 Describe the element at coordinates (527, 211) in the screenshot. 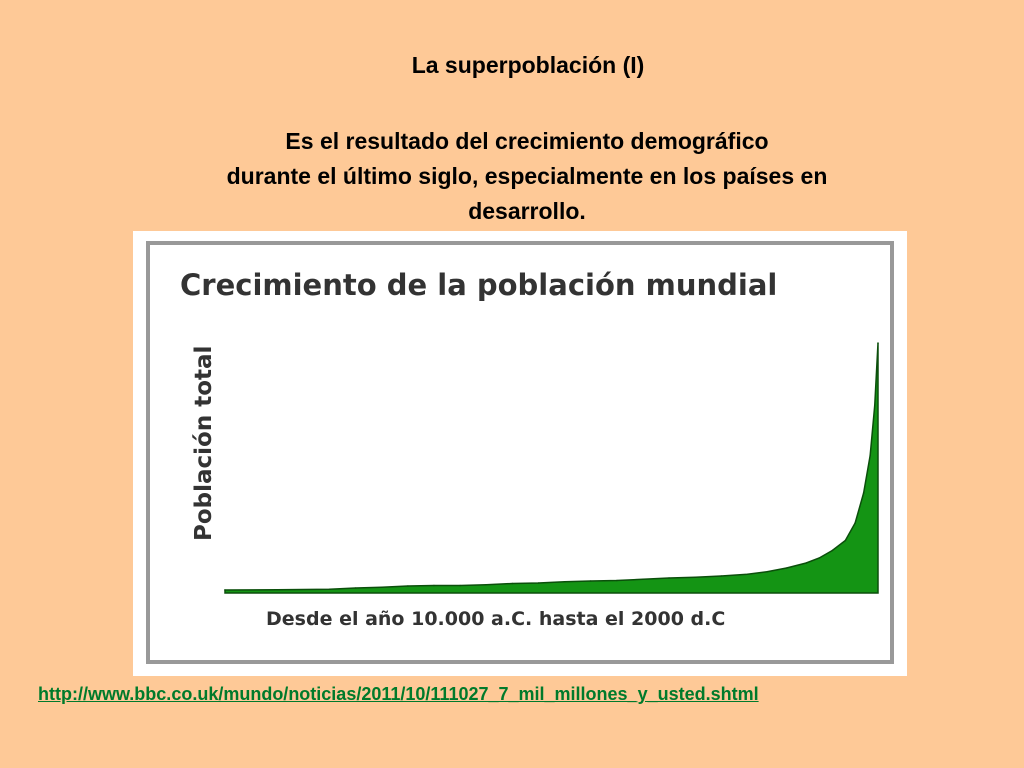

I see `subtitle-line-3: desarrollo.` at that location.